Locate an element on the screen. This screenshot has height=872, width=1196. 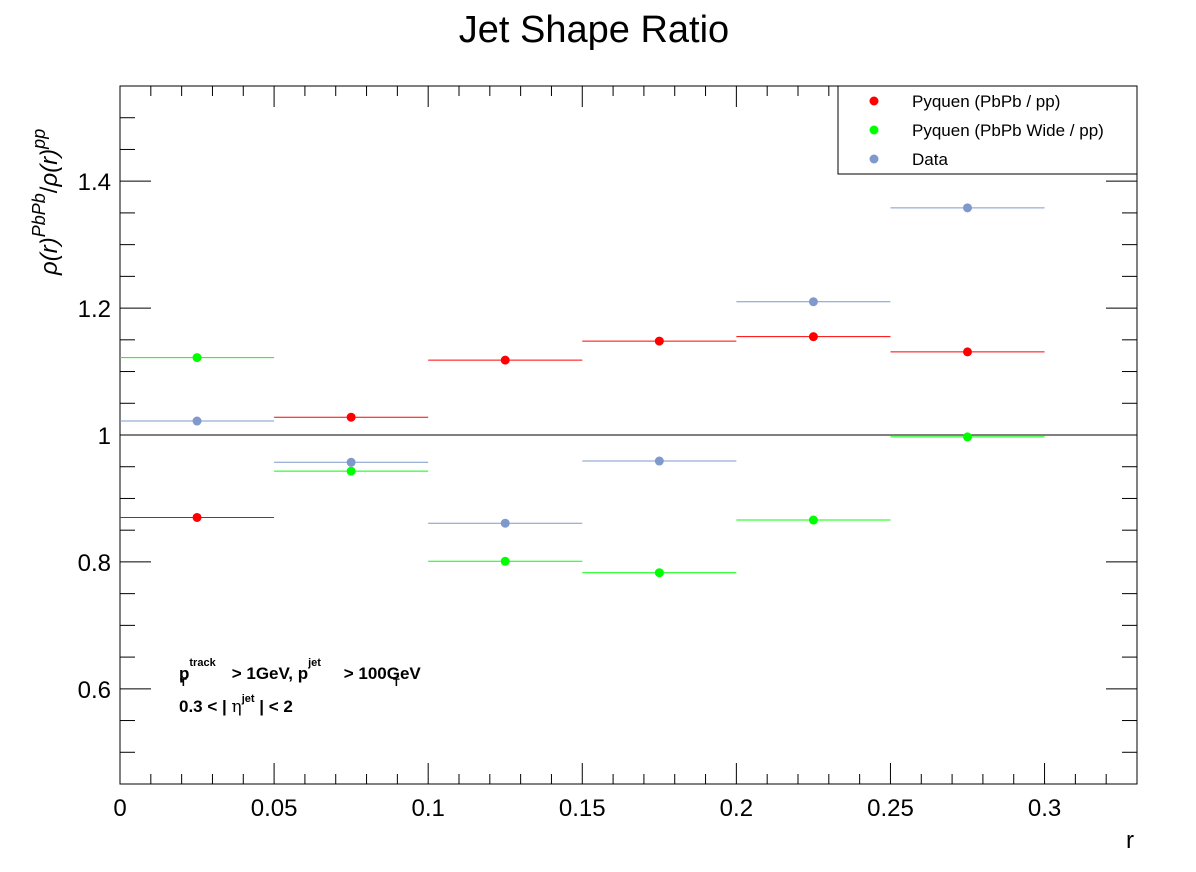
legend-box is located at coordinates (987, 130).